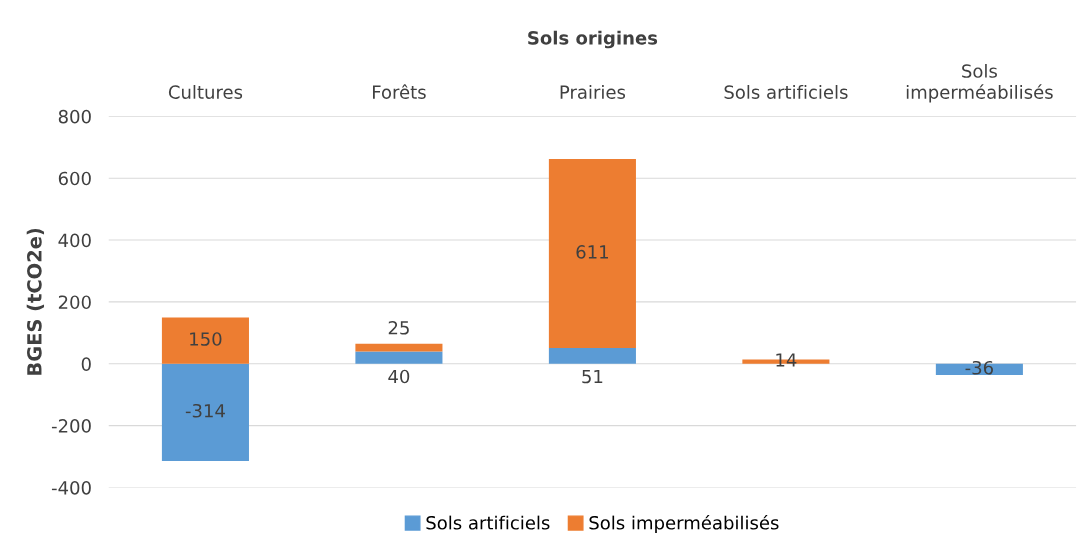  I want to click on x-tick-label: Sols artificiels, so click(786, 91).